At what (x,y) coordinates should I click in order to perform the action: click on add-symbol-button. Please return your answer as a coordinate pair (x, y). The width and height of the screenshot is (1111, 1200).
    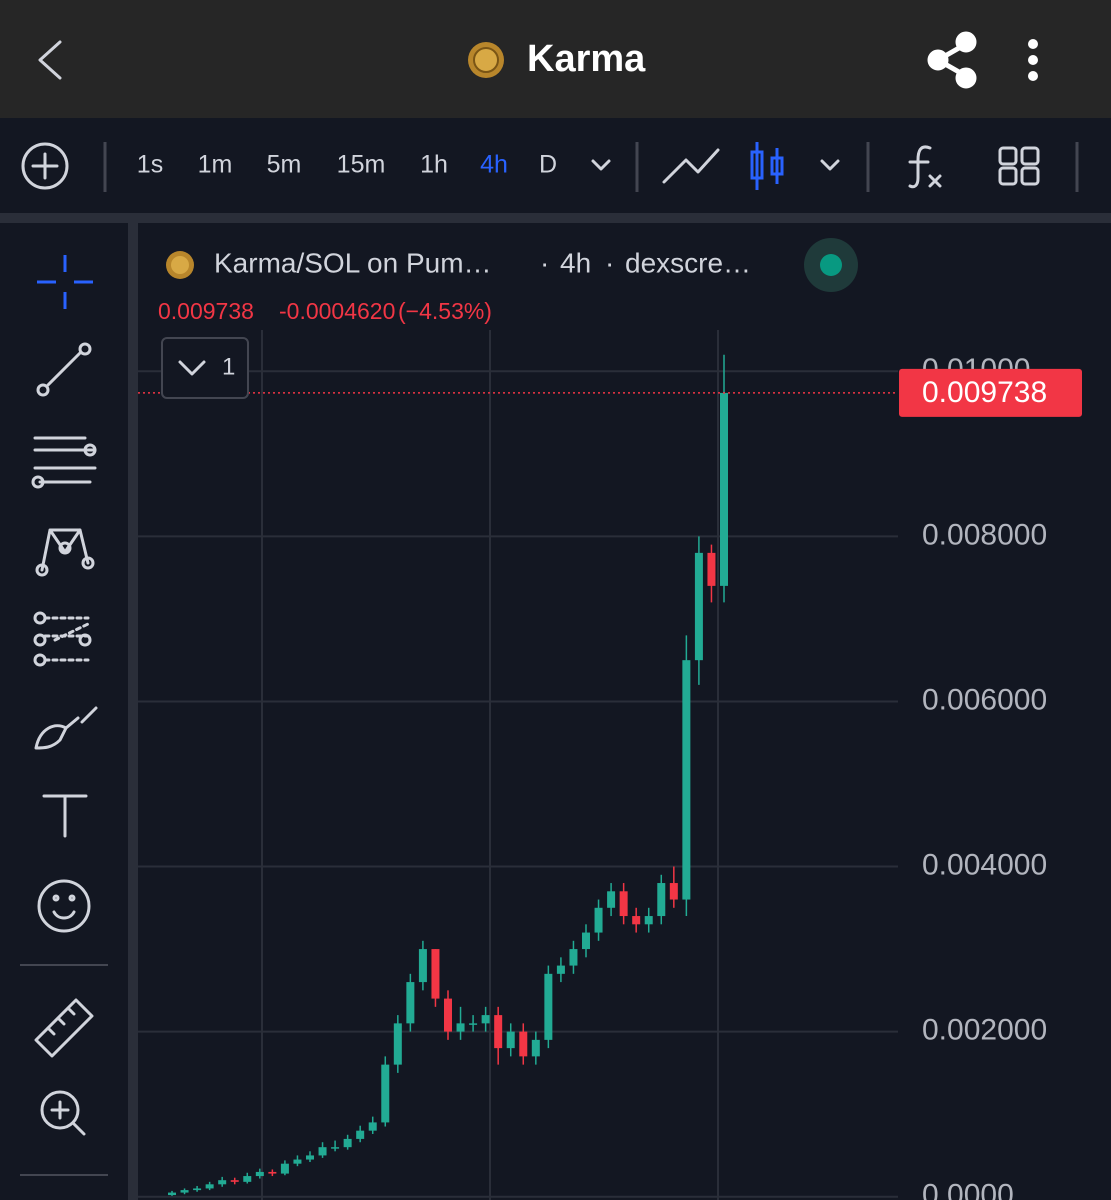
    Looking at the image, I should click on (45, 166).